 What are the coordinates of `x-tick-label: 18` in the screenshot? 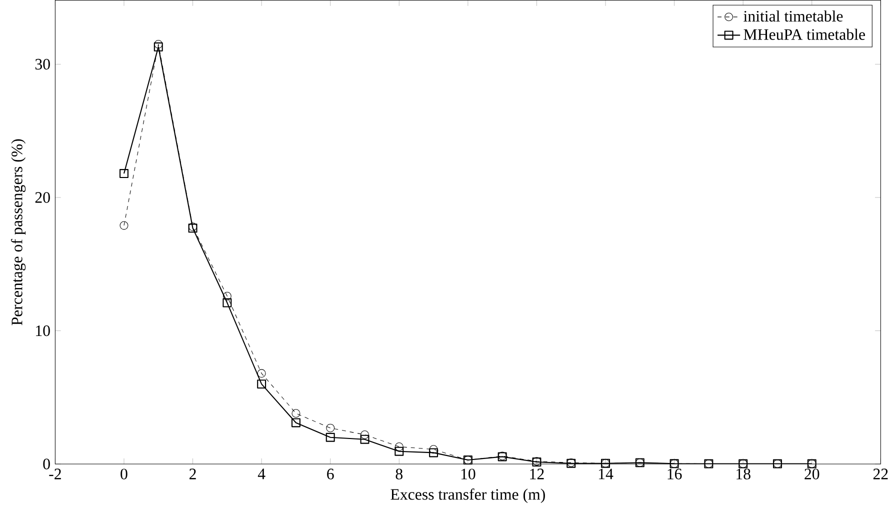 It's located at (743, 474).